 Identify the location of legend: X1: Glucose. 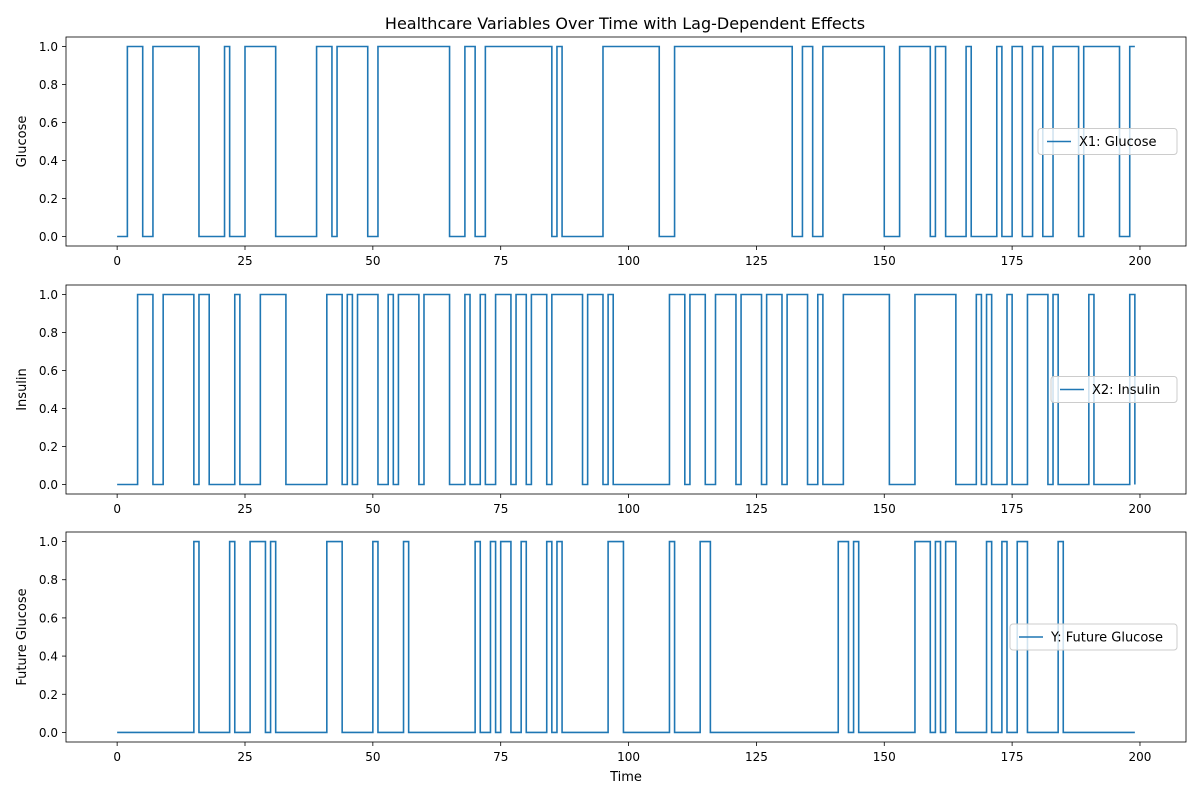
(1107, 141).